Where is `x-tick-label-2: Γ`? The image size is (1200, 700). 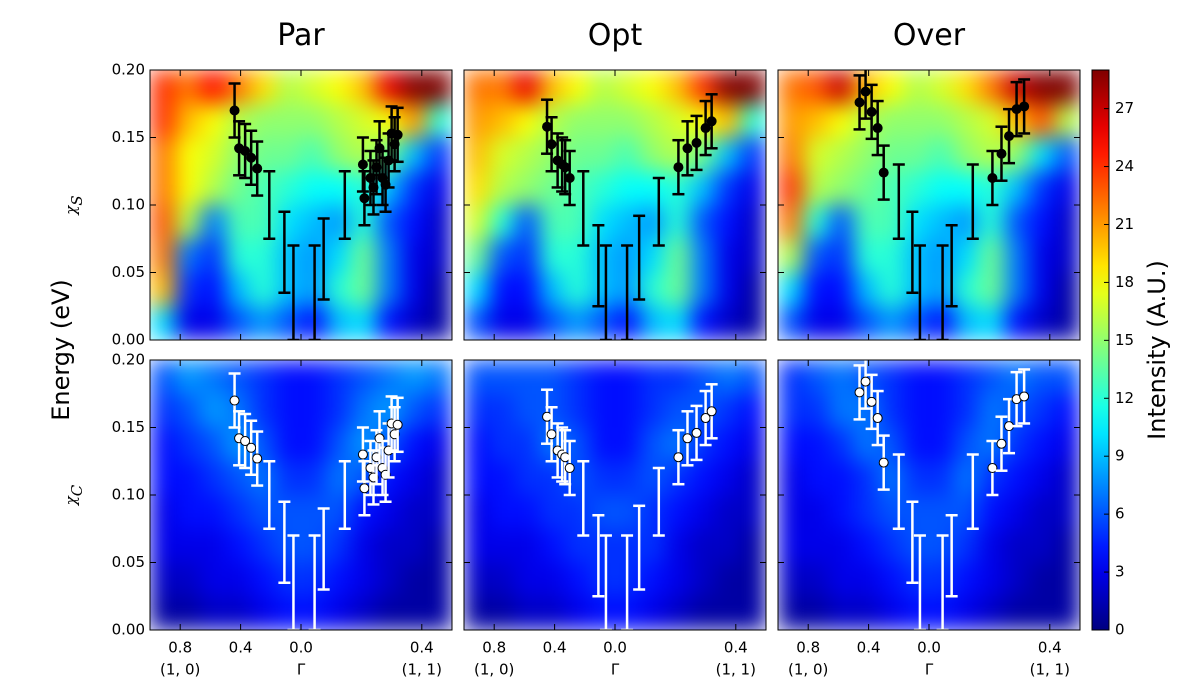 x-tick-label-2: Γ is located at coordinates (301, 670).